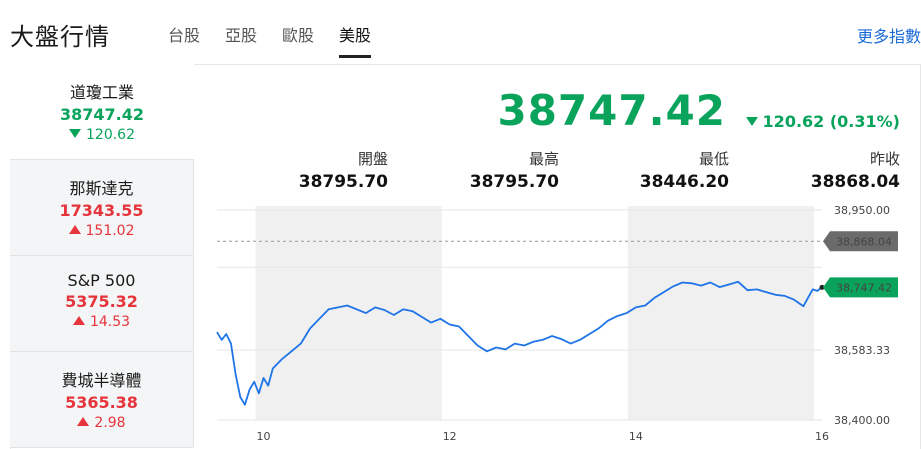 The width and height of the screenshot is (921, 449). What do you see at coordinates (888, 36) in the screenshot?
I see `more-indices-link: 更多指數` at bounding box center [888, 36].